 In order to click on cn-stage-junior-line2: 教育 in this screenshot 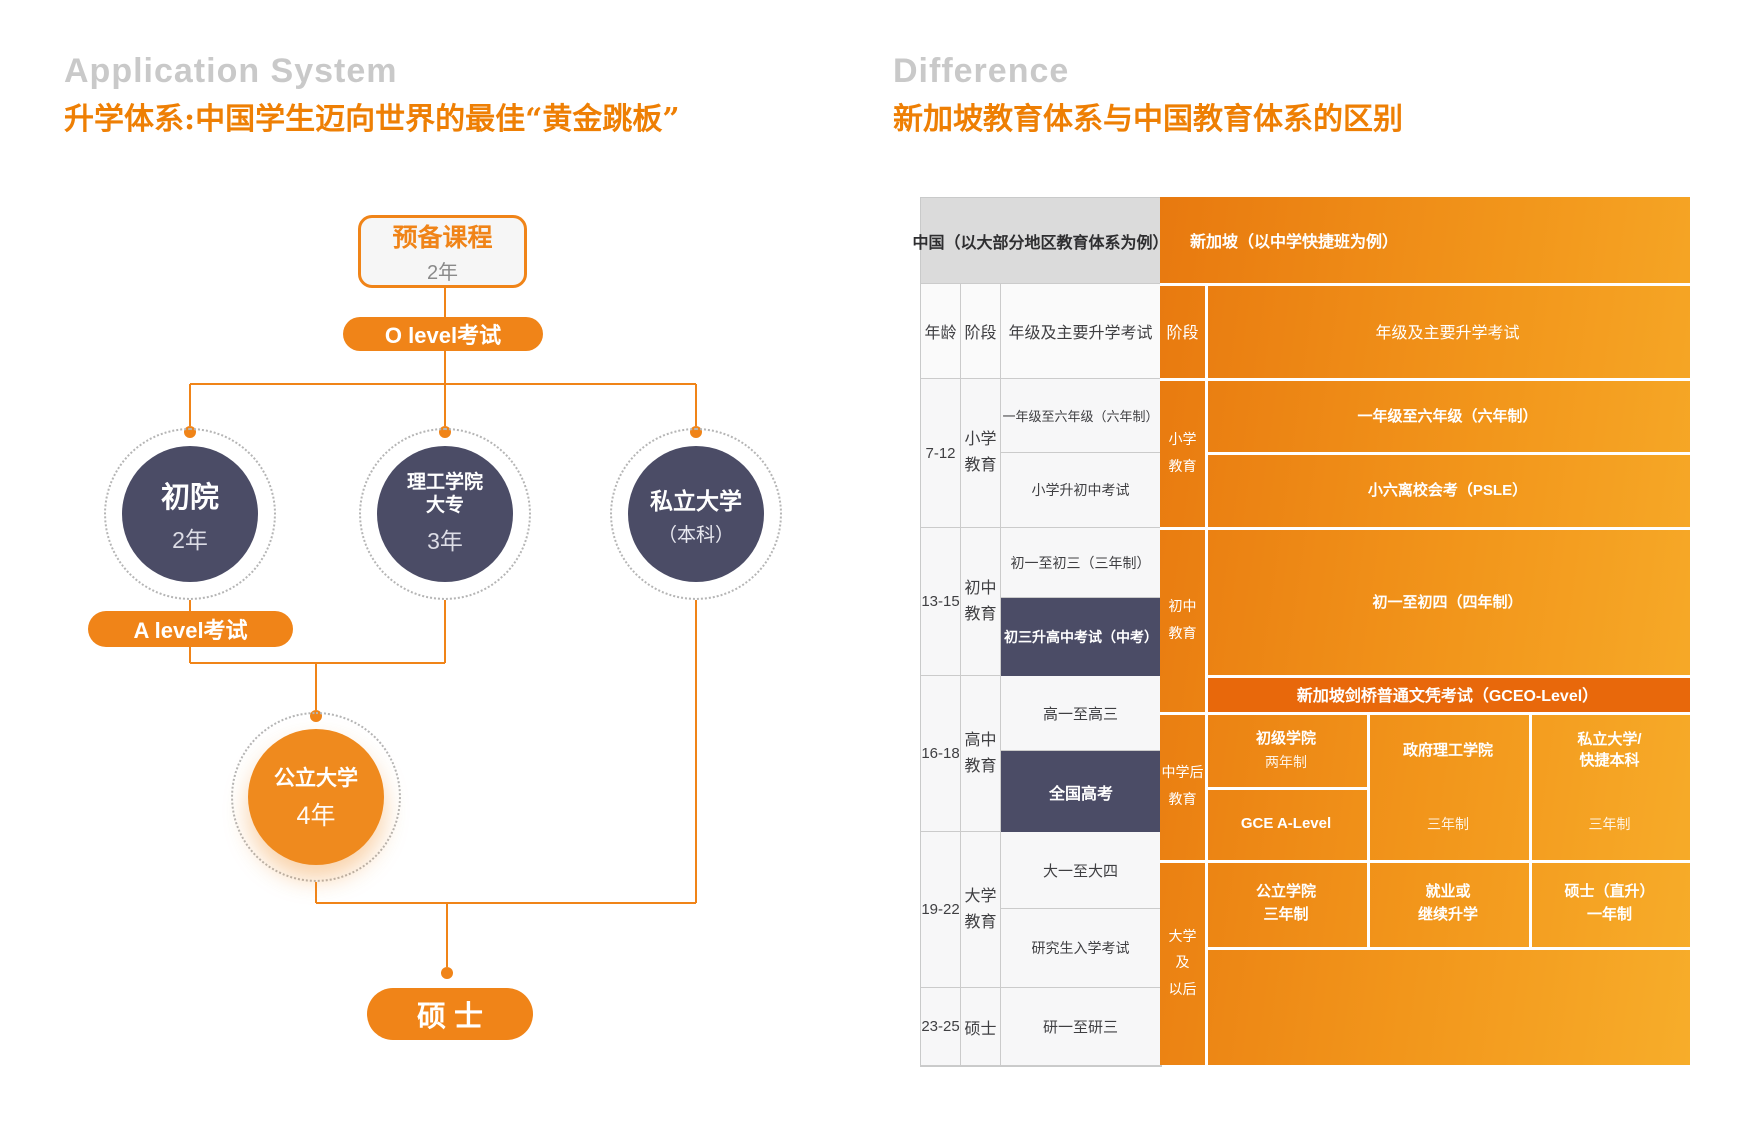, I will do `click(980, 614)`.